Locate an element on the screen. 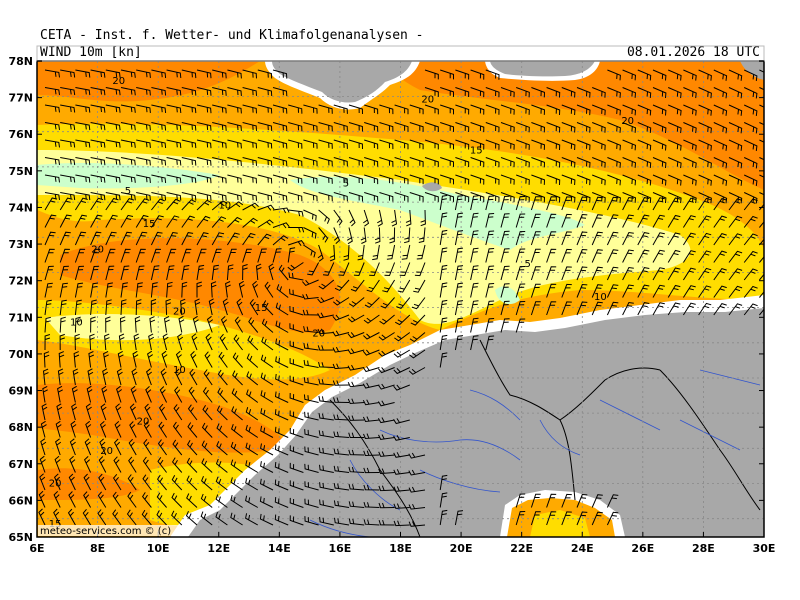 This screenshot has width=800, height=600. header-box is located at coordinates (400, 53).